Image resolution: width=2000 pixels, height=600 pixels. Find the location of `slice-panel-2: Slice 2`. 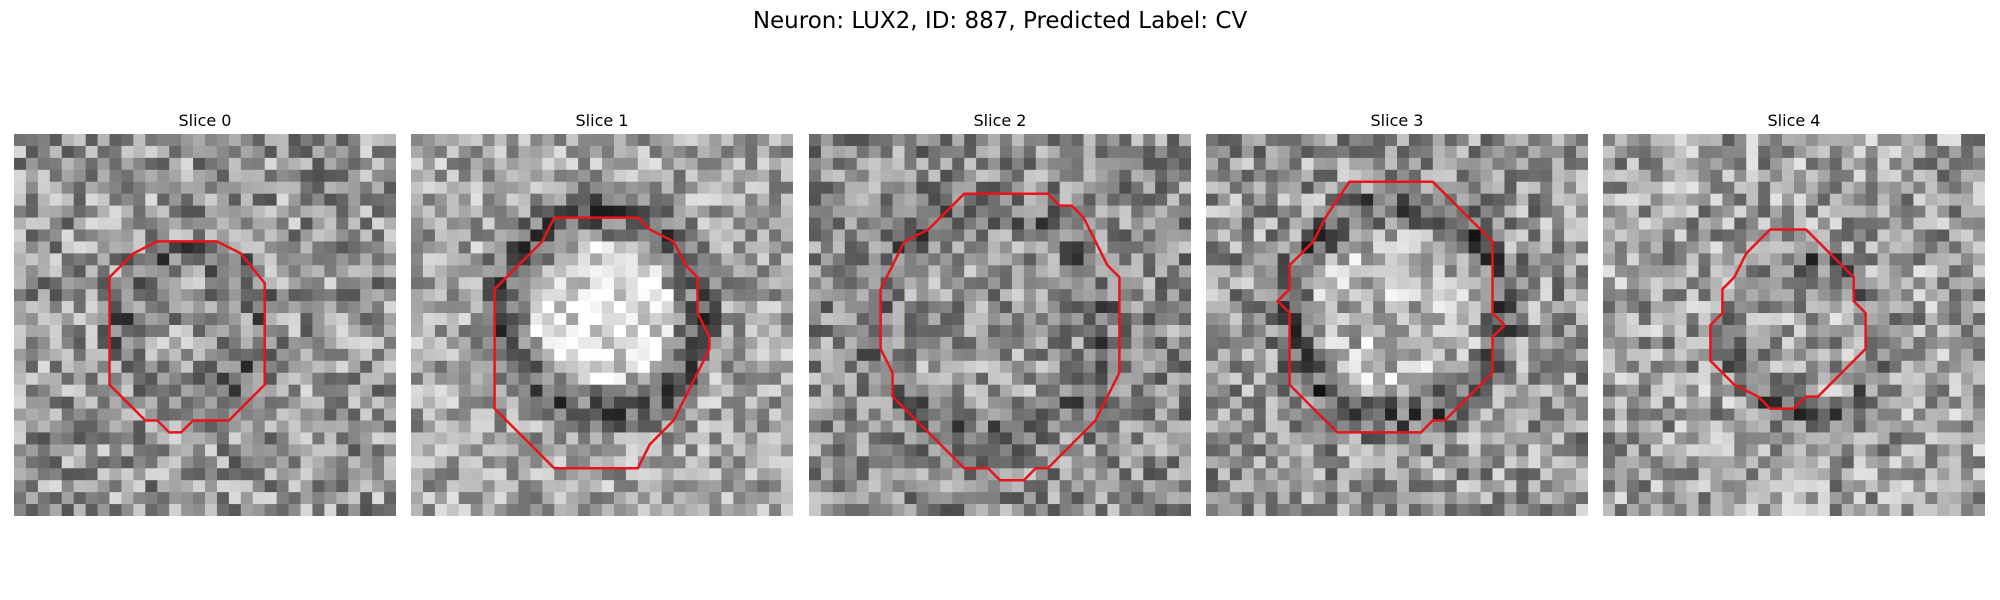

slice-panel-2: Slice 2 is located at coordinates (1000, 121).